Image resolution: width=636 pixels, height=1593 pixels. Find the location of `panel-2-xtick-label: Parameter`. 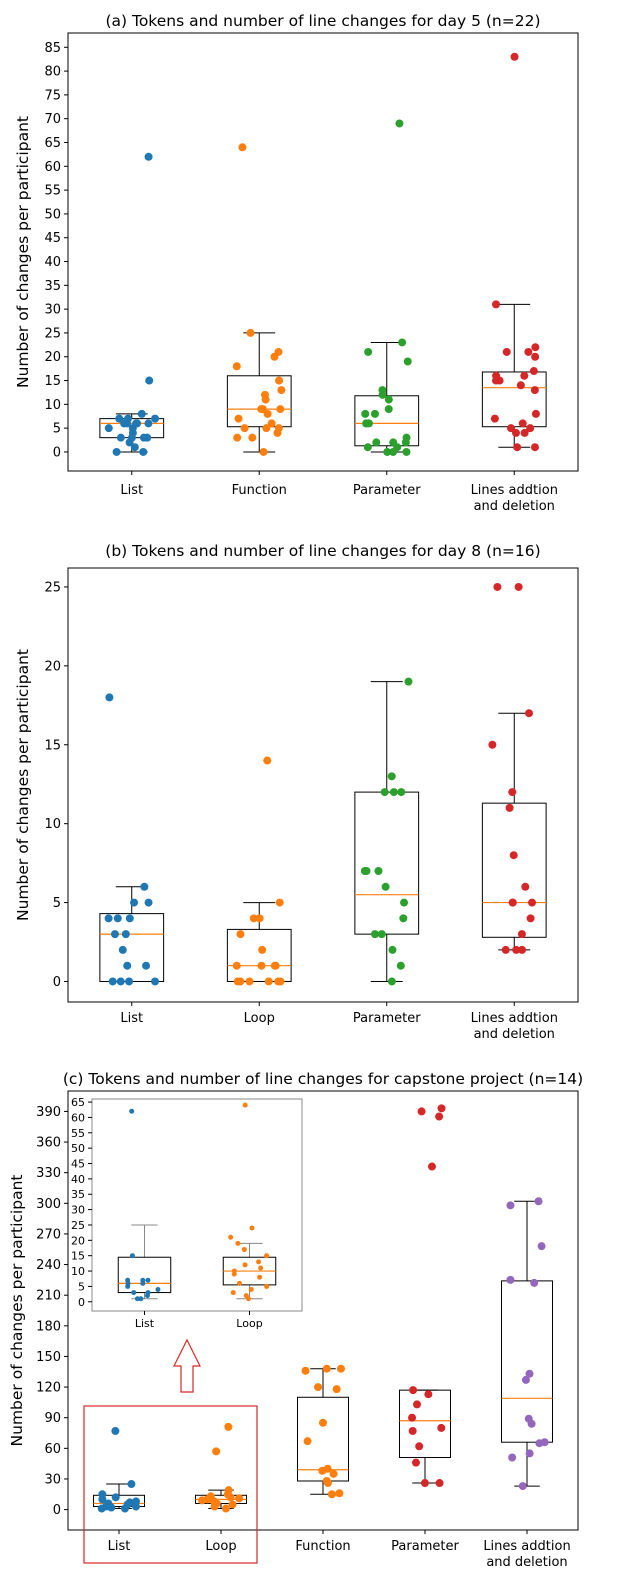

panel-2-xtick-label: Parameter is located at coordinates (425, 1546).